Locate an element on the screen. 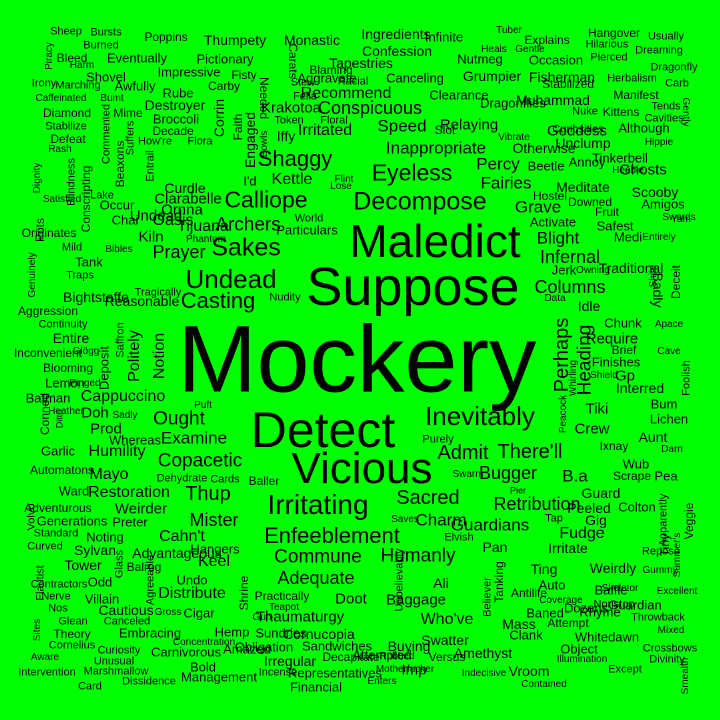  word-practically: Practically is located at coordinates (282, 596).